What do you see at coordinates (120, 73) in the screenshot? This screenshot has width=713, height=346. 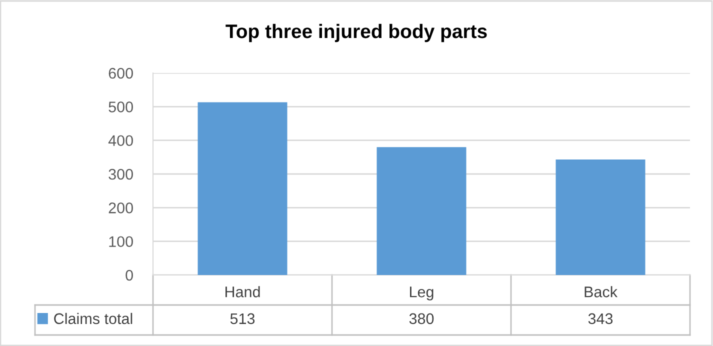 I see `y-tick-label: 600` at bounding box center [120, 73].